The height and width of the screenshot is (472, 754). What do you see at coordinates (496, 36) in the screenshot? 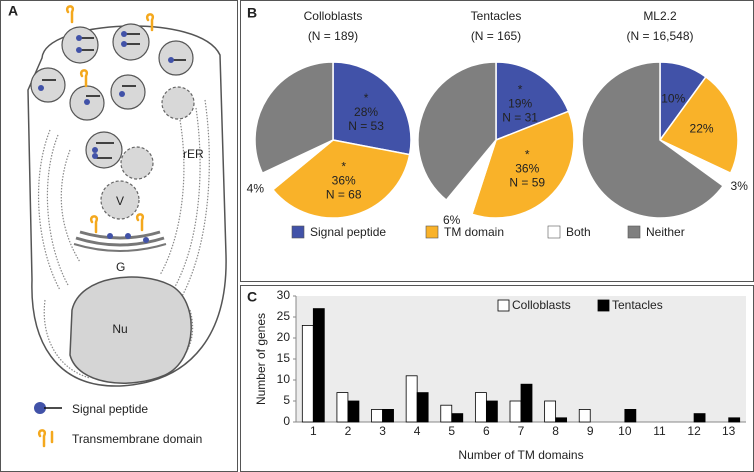
I see `pie-subtitle: (N = 165)` at bounding box center [496, 36].